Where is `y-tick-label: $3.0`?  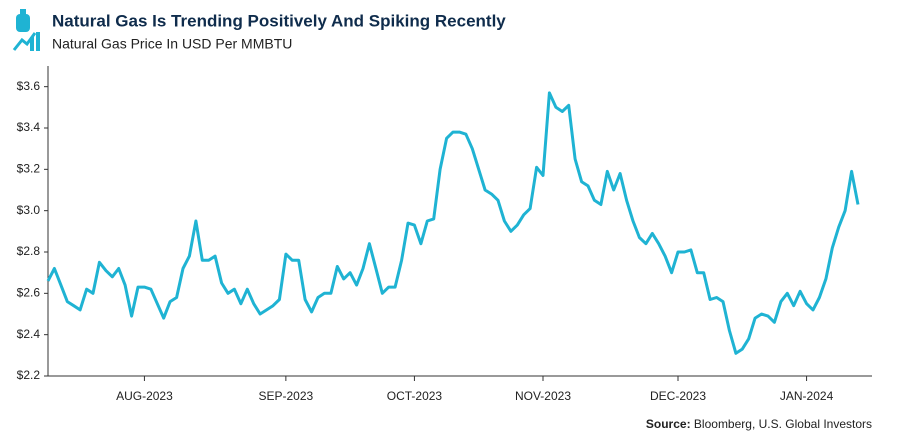 y-tick-label: $3.0 is located at coordinates (29, 210).